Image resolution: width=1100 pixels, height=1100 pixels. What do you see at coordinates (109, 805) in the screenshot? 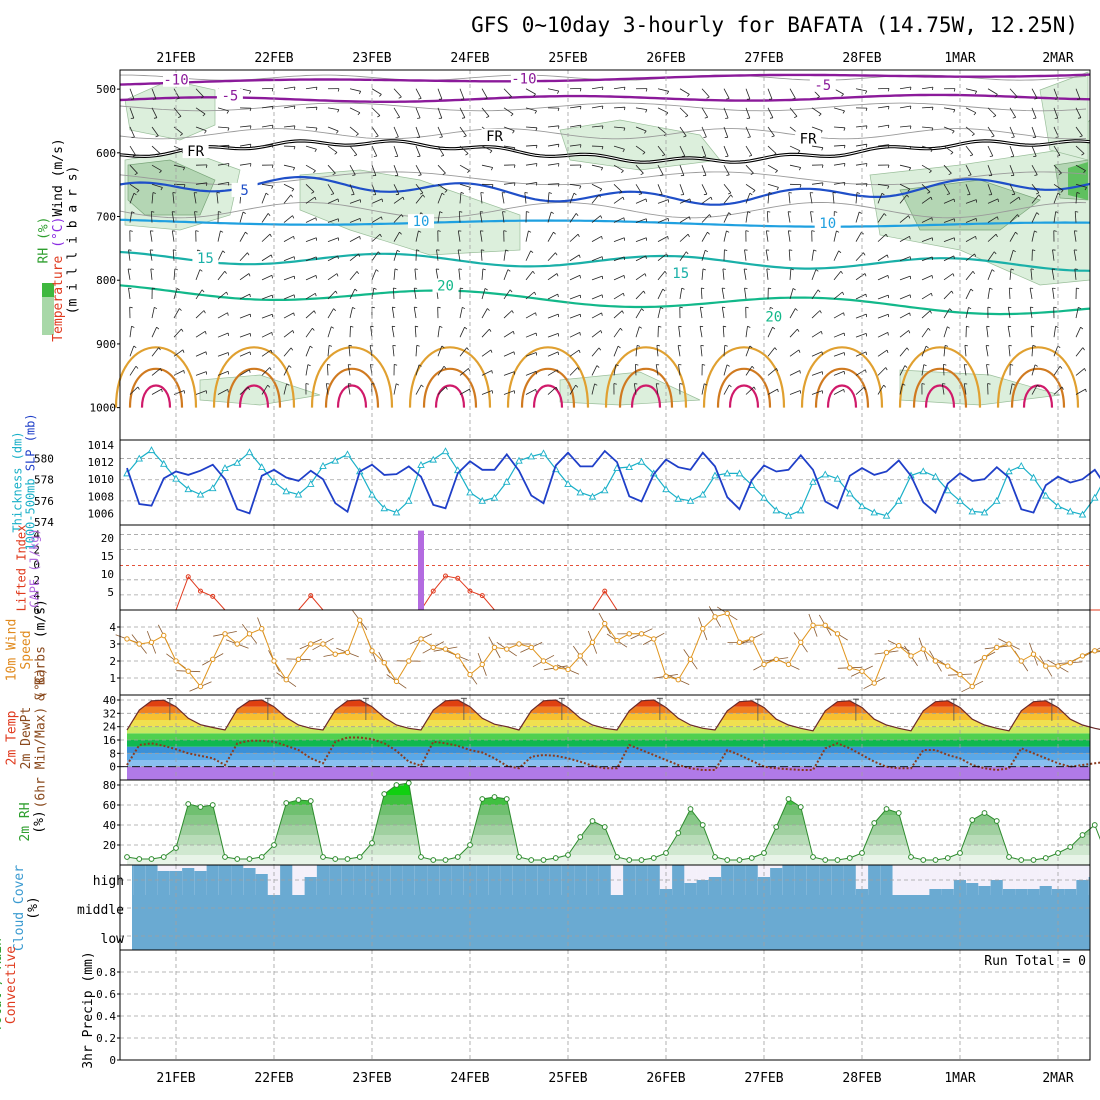
I see `tick-label: 60` at bounding box center [109, 805].